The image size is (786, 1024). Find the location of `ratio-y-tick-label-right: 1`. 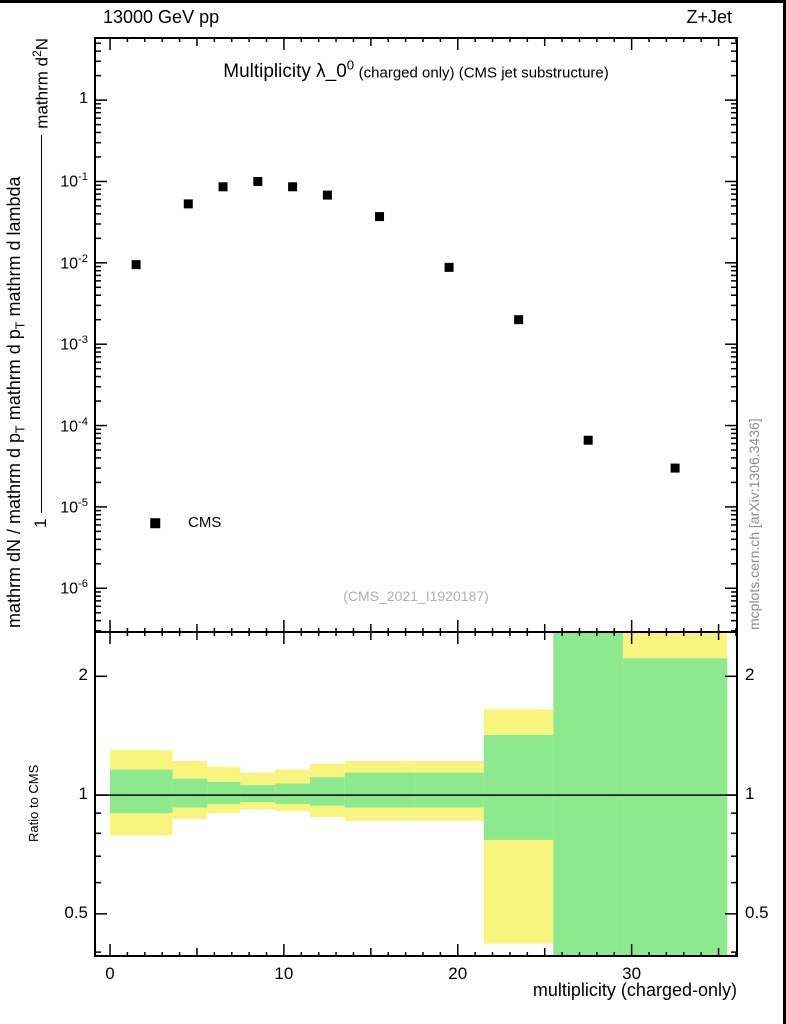

ratio-y-tick-label-right: 1 is located at coordinates (750, 794).